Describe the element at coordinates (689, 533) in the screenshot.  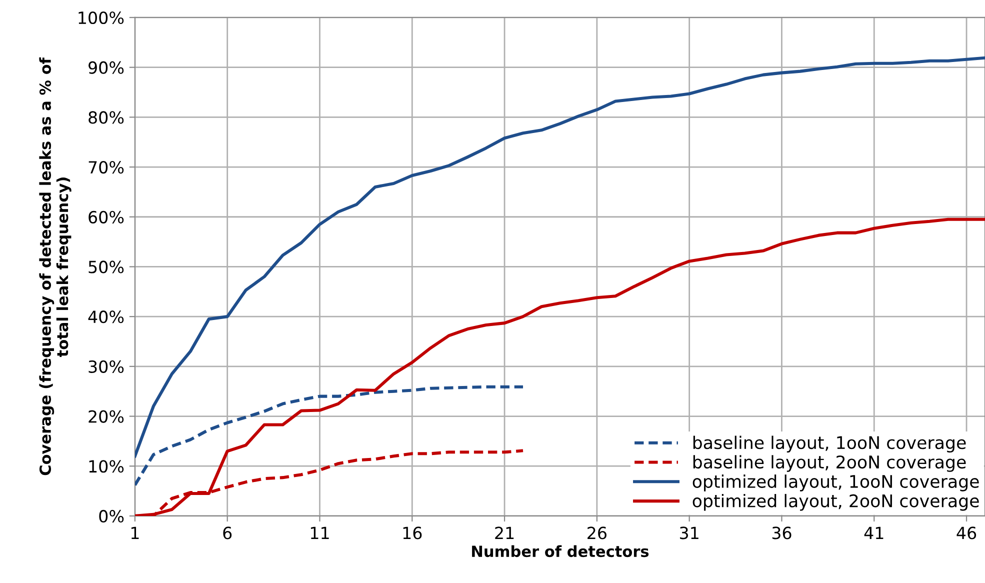
I see `x-tick-label: 31` at that location.